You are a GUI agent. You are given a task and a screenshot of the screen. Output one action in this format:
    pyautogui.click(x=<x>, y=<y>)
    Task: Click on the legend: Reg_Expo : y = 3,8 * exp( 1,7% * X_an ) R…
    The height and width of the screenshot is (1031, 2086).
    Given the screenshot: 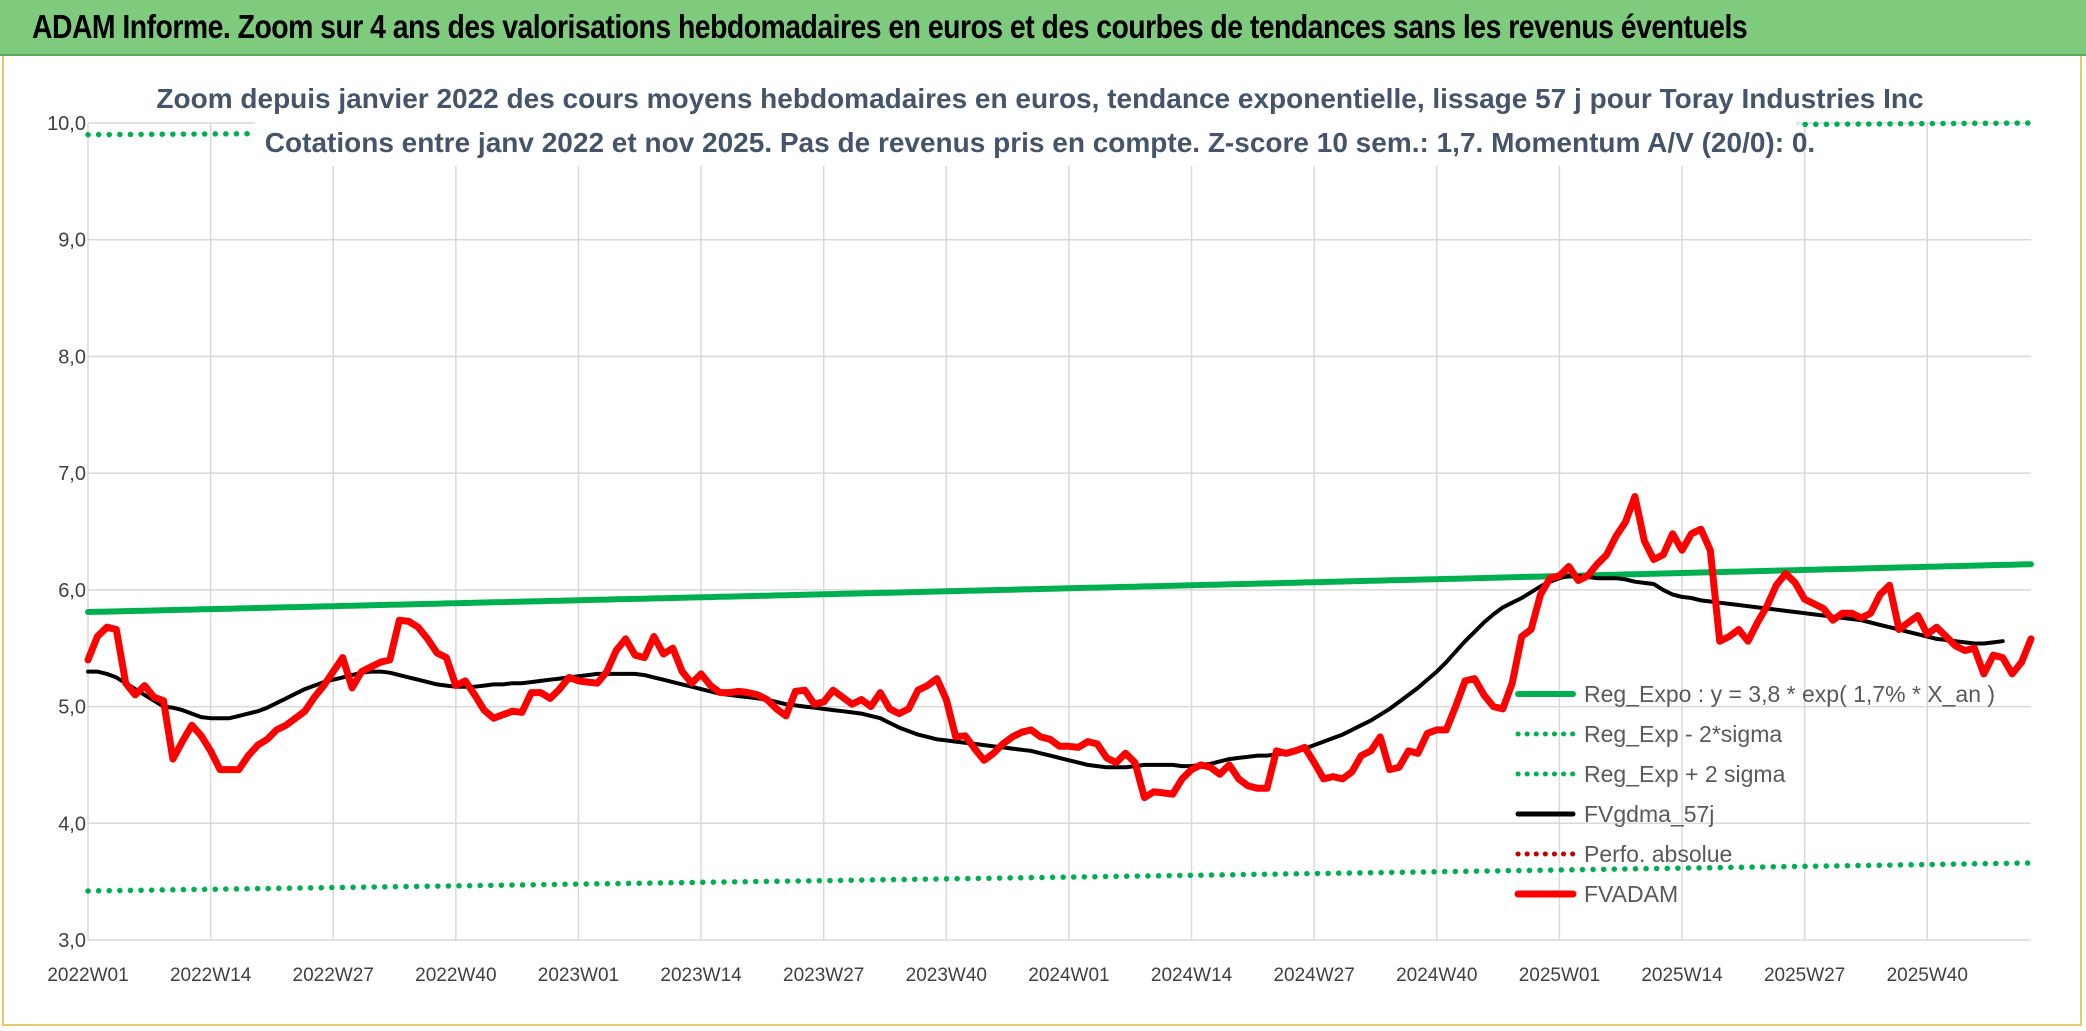 What is the action you would take?
    pyautogui.click(x=1754, y=794)
    